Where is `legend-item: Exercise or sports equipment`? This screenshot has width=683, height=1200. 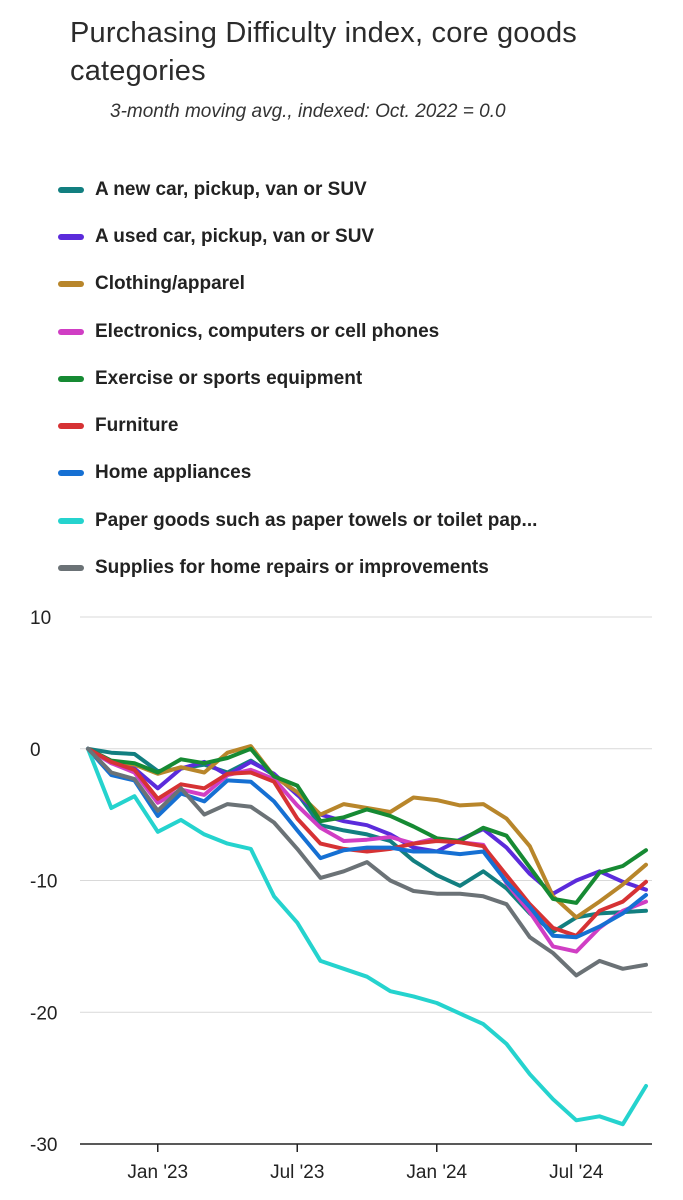
legend-item: Exercise or sports equipment is located at coordinates (297, 378).